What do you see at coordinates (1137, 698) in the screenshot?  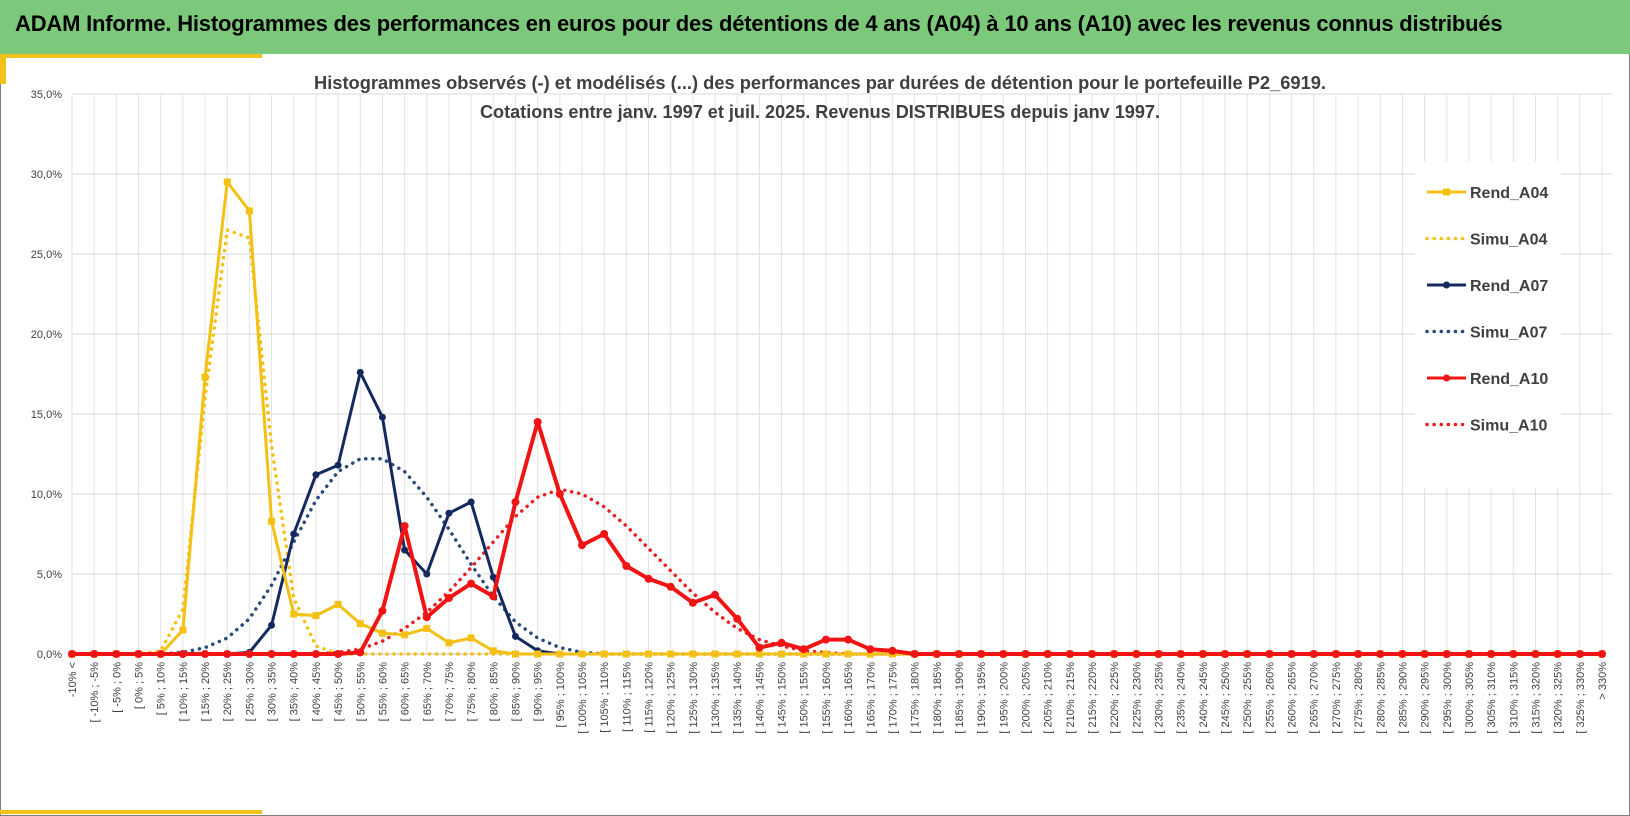 I see `x-tick-label: [ 225% ; 230%` at bounding box center [1137, 698].